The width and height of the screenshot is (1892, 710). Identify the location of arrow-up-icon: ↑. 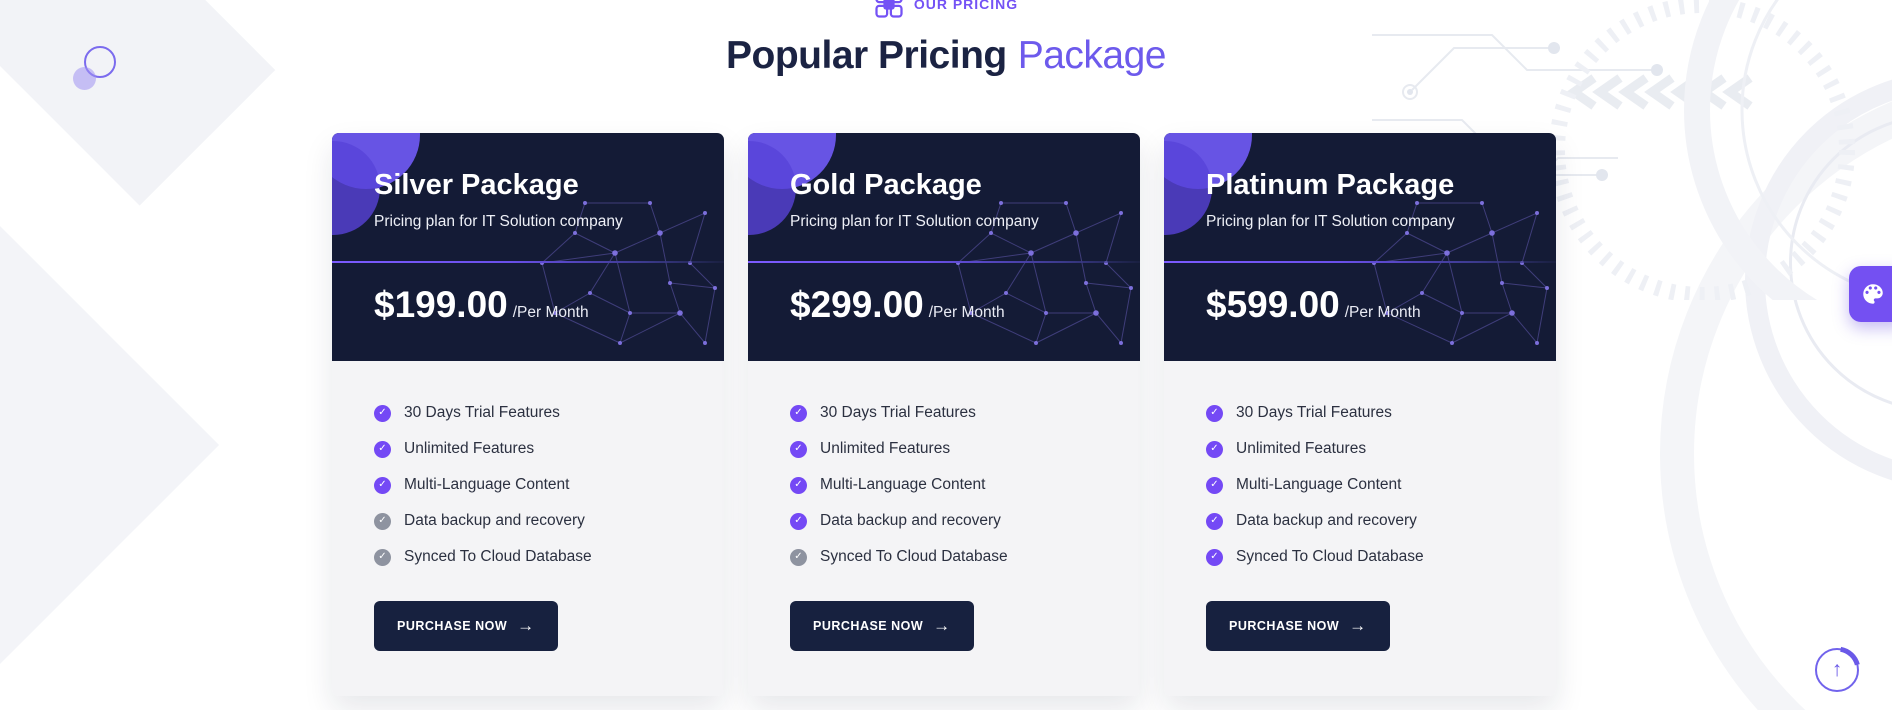
(1837, 669).